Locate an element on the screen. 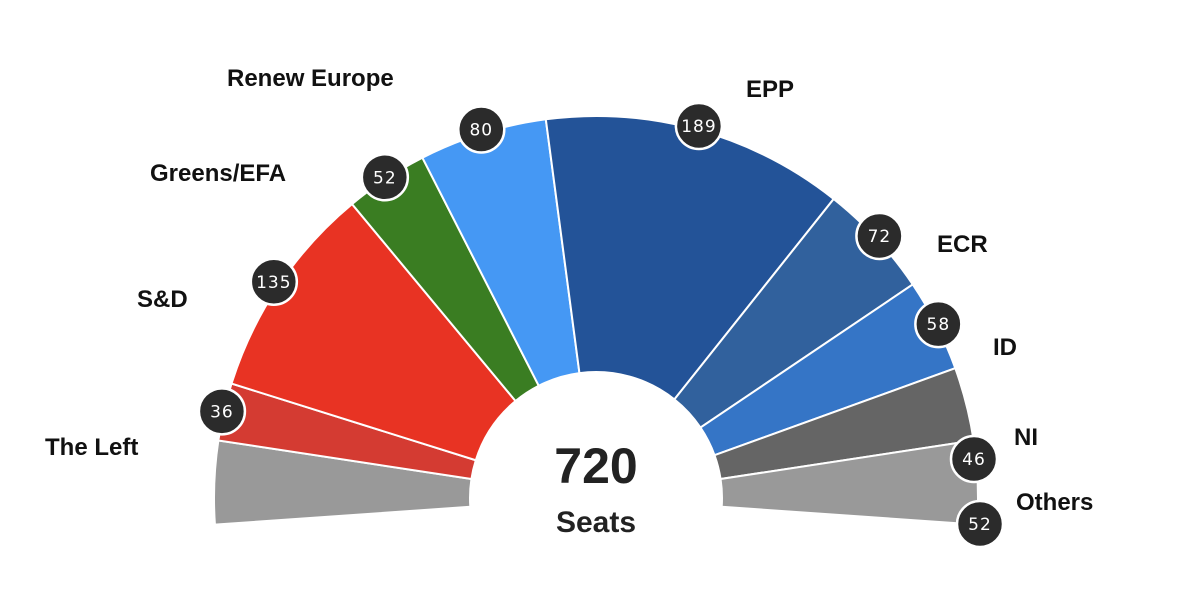  label-renew-europe: Renew Europe is located at coordinates (310, 78).